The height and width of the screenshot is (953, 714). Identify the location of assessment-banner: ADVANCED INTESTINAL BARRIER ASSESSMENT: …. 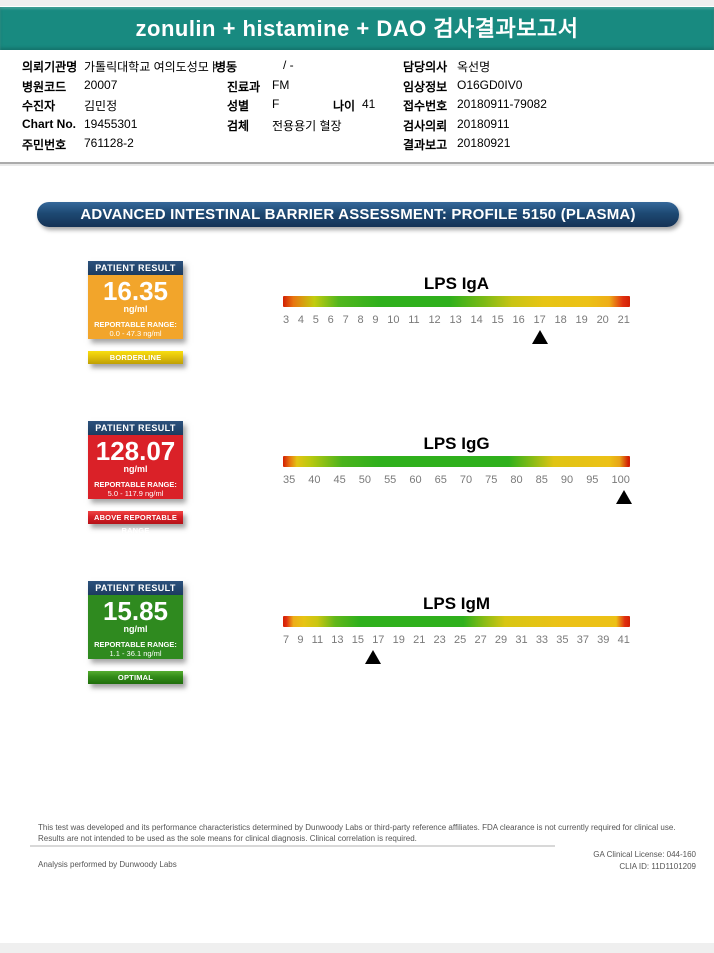
(358, 214).